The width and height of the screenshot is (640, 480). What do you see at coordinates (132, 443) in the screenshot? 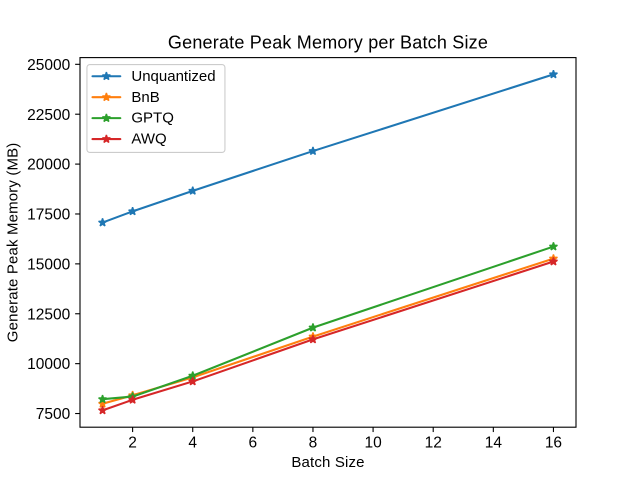
I see `svg-text: 2` at bounding box center [132, 443].